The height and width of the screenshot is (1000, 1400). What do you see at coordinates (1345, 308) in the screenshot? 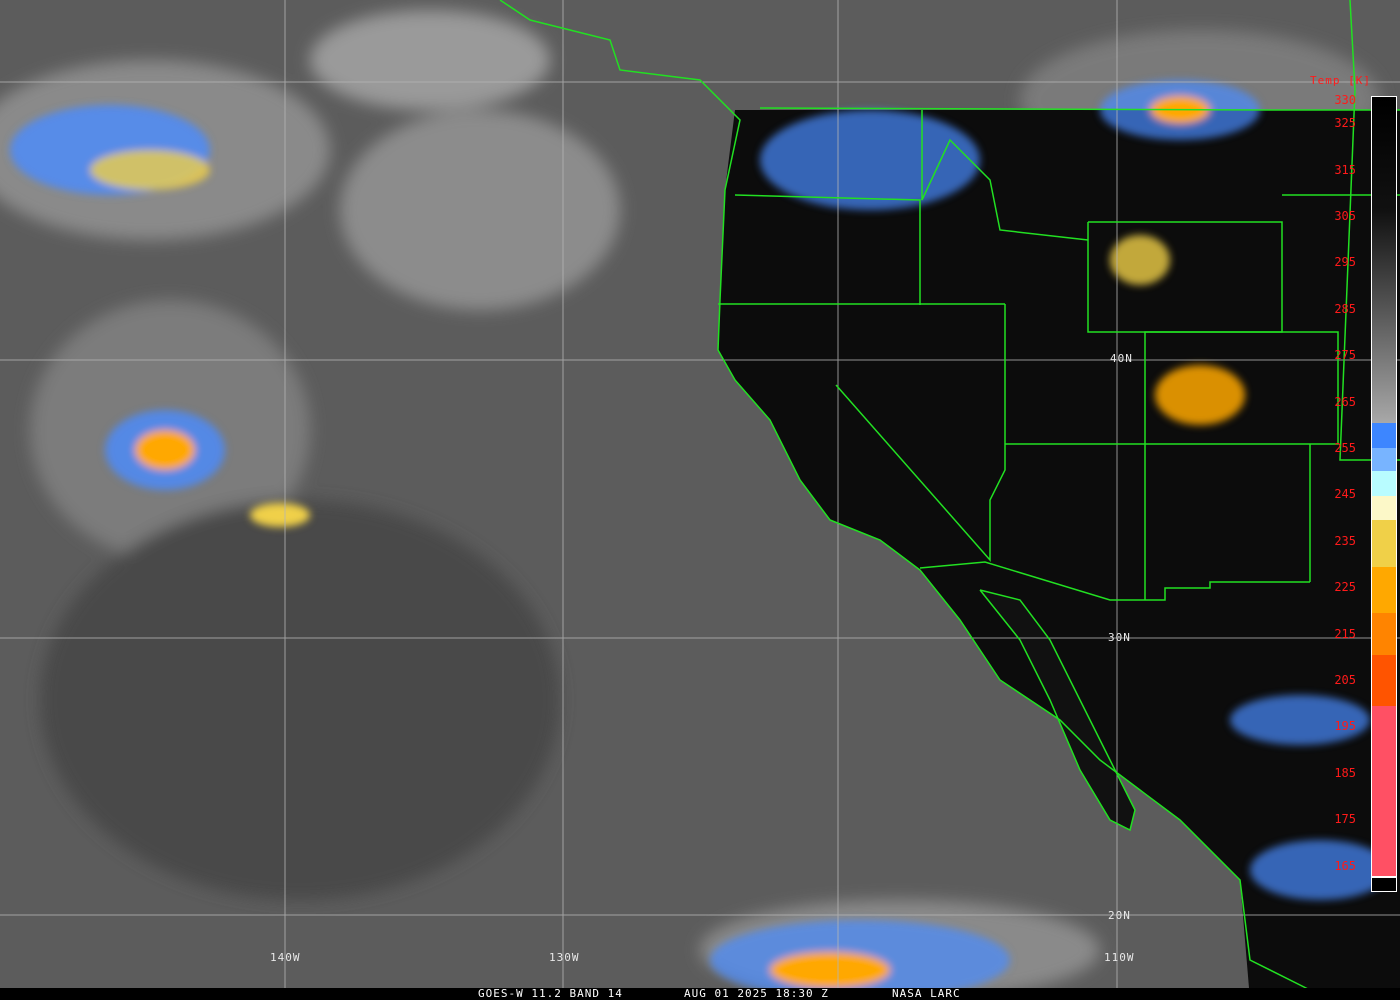
I see `colorbar-tick-label: 285` at bounding box center [1345, 308].